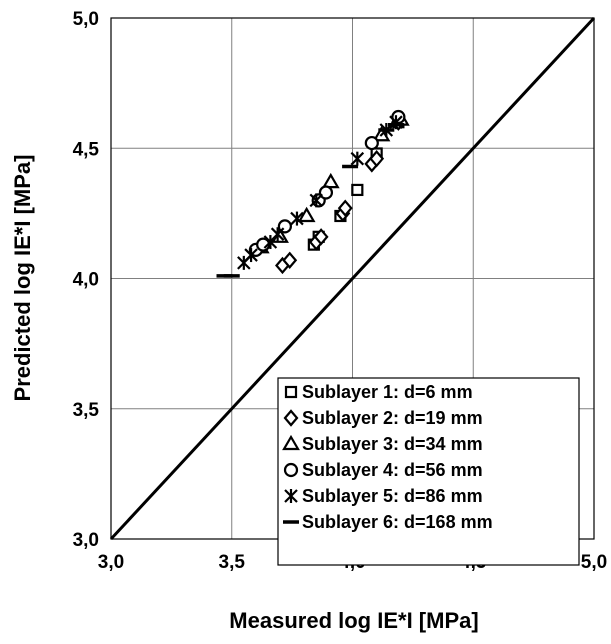 This screenshot has height=644, width=611. I want to click on legend-marker-triangle, so click(291, 442).